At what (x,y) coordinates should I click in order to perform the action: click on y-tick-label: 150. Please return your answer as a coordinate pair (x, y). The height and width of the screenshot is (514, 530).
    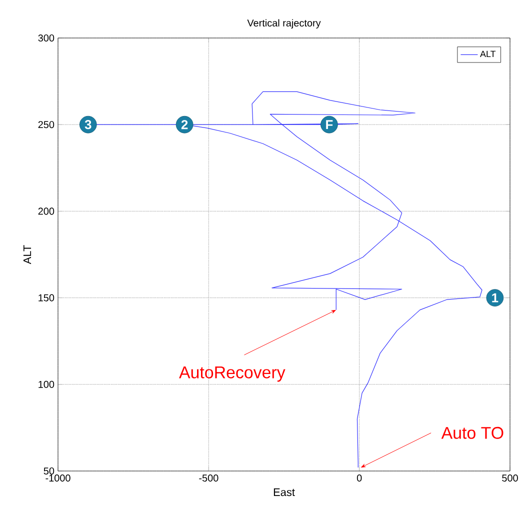
    Looking at the image, I should click on (46, 298).